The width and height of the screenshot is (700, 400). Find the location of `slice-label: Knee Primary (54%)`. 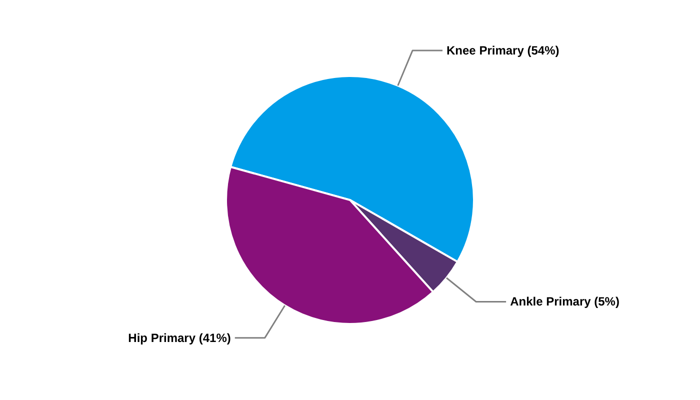

slice-label: Knee Primary (54%) is located at coordinates (503, 51).